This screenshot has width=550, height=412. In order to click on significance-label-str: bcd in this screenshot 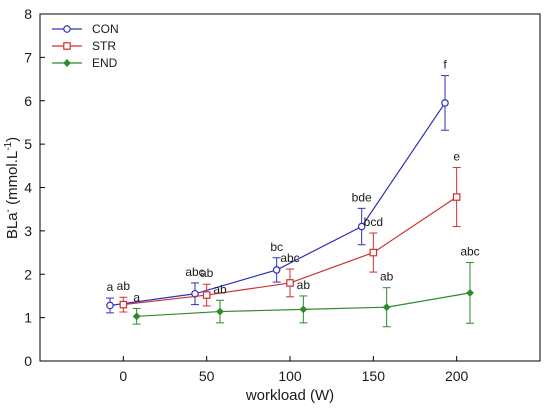, I will do `click(373, 222)`.